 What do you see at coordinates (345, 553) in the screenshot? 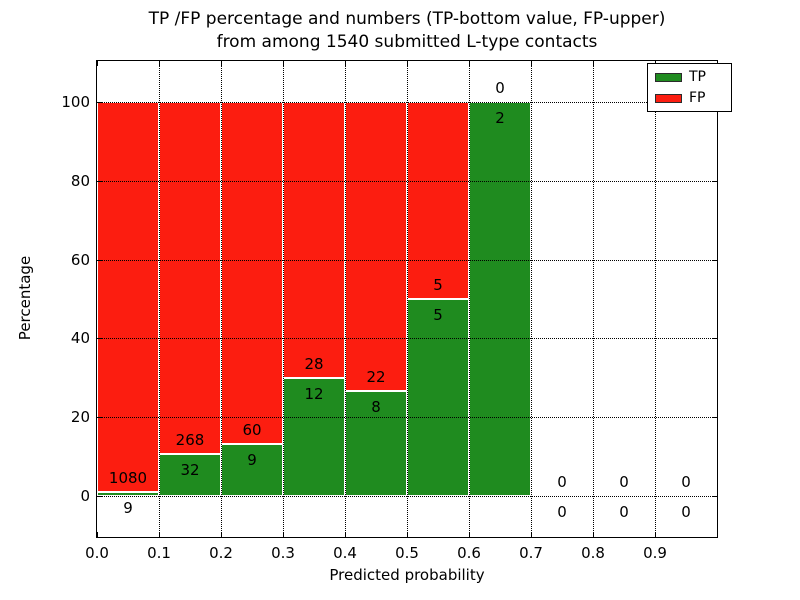
I see `x-tick-label-0.4: 0.4` at bounding box center [345, 553].